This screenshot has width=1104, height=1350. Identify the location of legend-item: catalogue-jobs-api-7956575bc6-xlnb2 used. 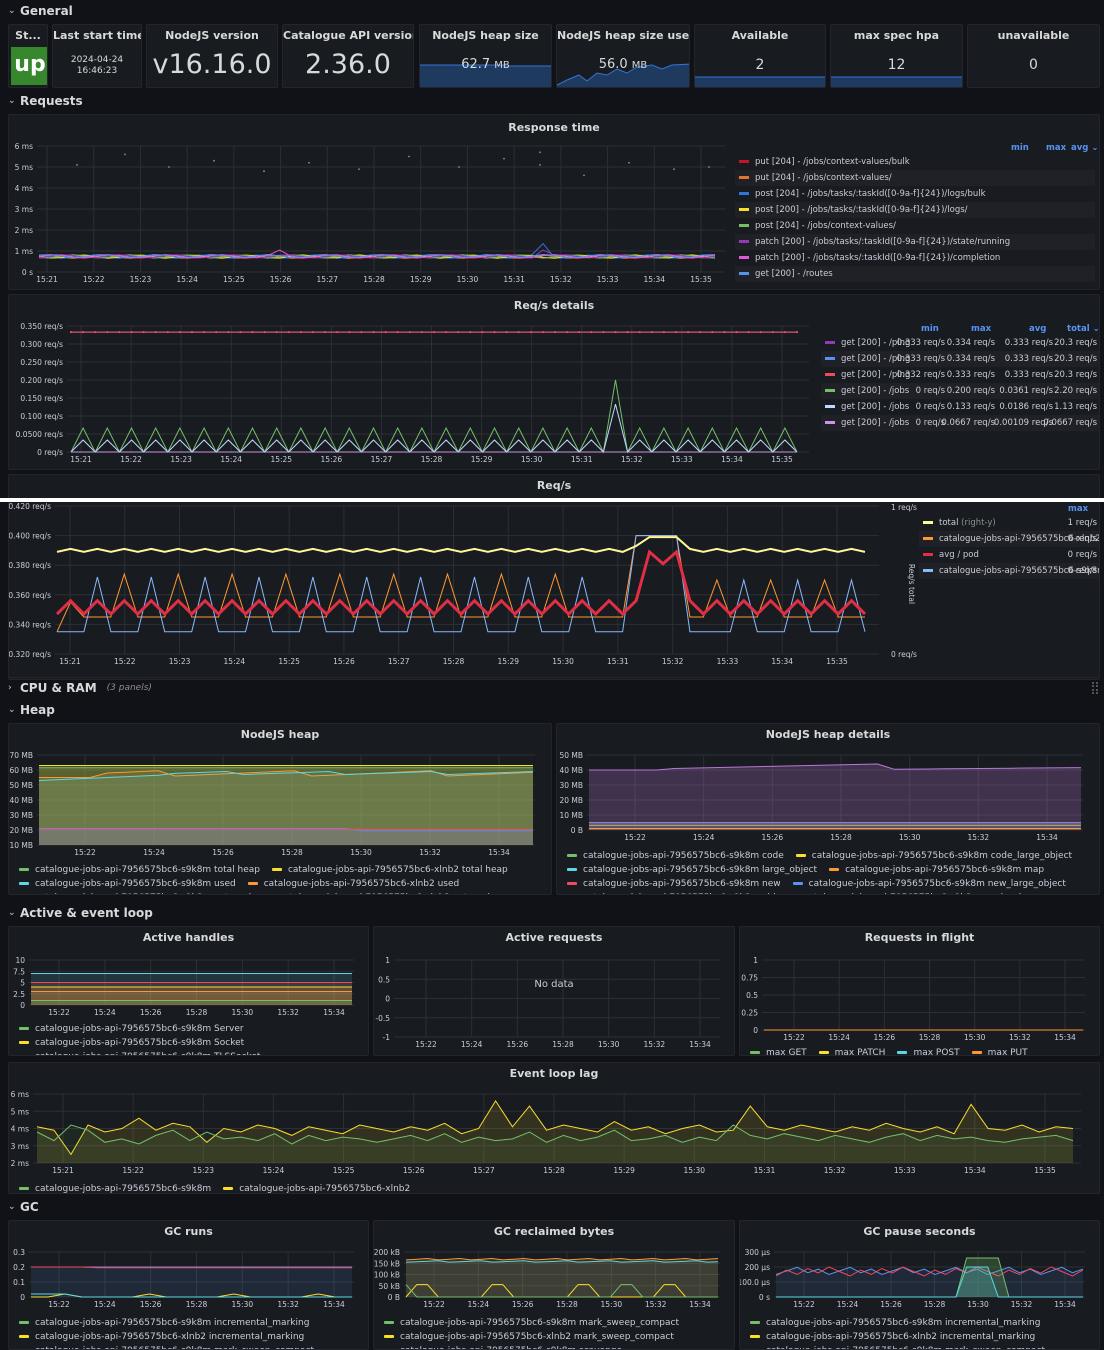
(353, 884).